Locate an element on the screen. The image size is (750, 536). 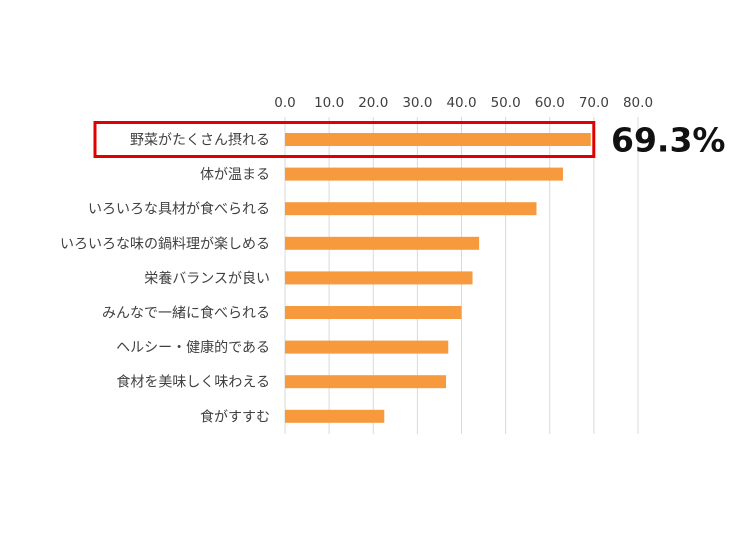
category-label: 体が温まる is located at coordinates (235, 175).